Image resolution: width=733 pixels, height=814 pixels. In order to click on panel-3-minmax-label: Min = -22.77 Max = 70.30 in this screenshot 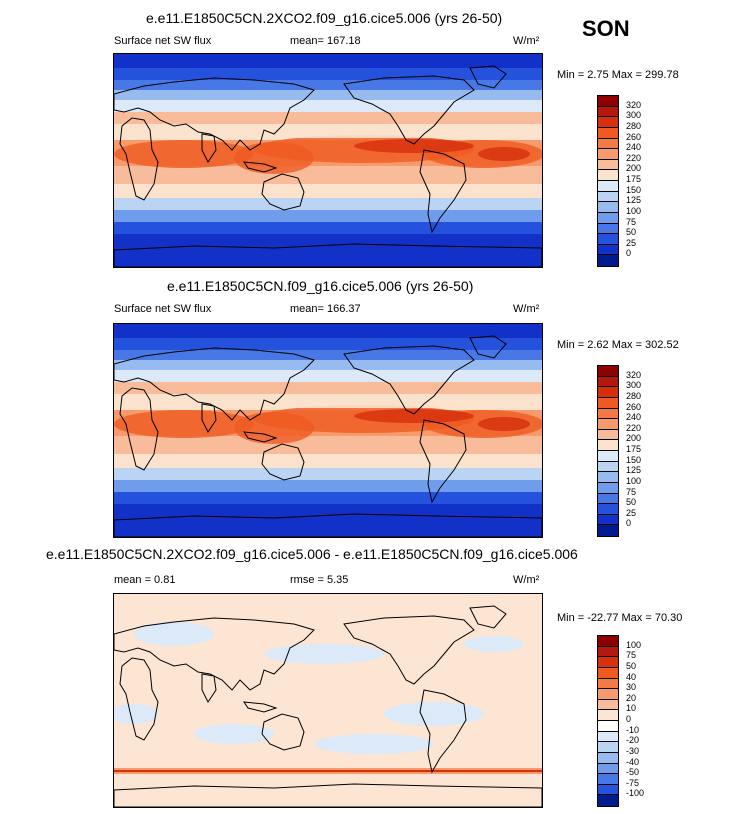, I will do `click(620, 618)`.